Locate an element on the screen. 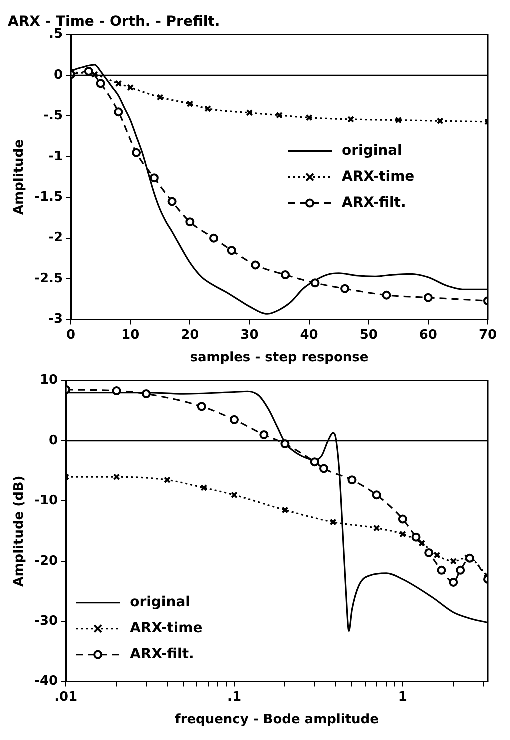 The height and width of the screenshot is (740, 510). y-tick-label: -1 is located at coordinates (56, 156).